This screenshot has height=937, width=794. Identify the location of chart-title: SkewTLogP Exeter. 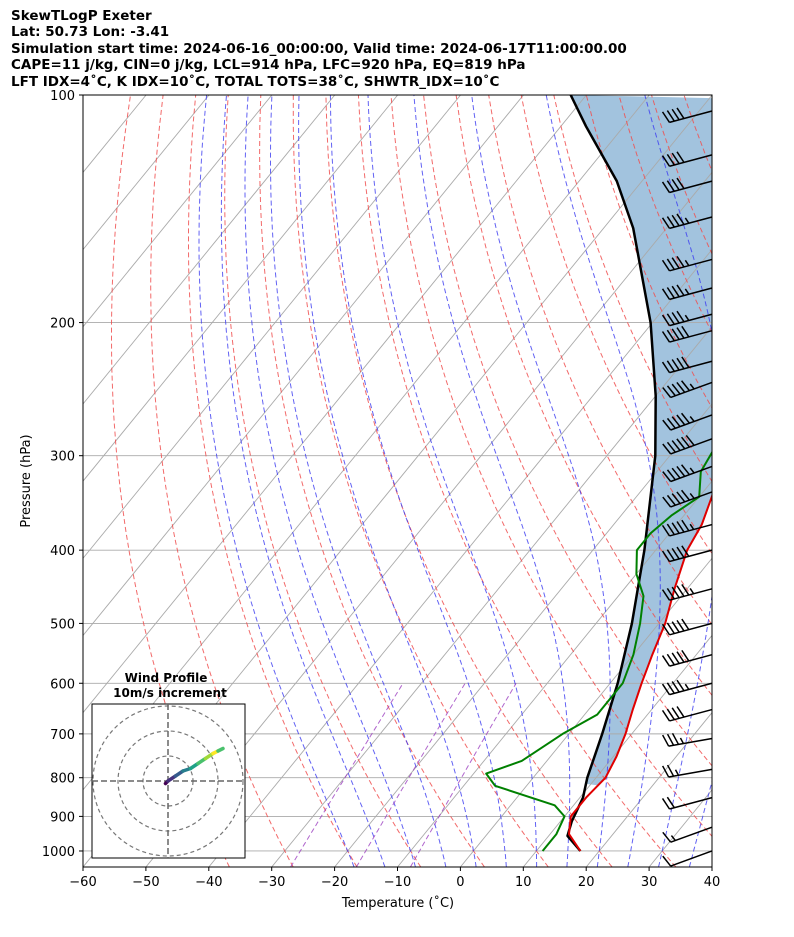
(81, 16).